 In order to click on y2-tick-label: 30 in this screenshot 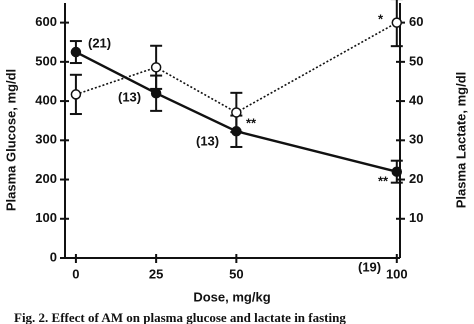, I will do `click(416, 139)`.